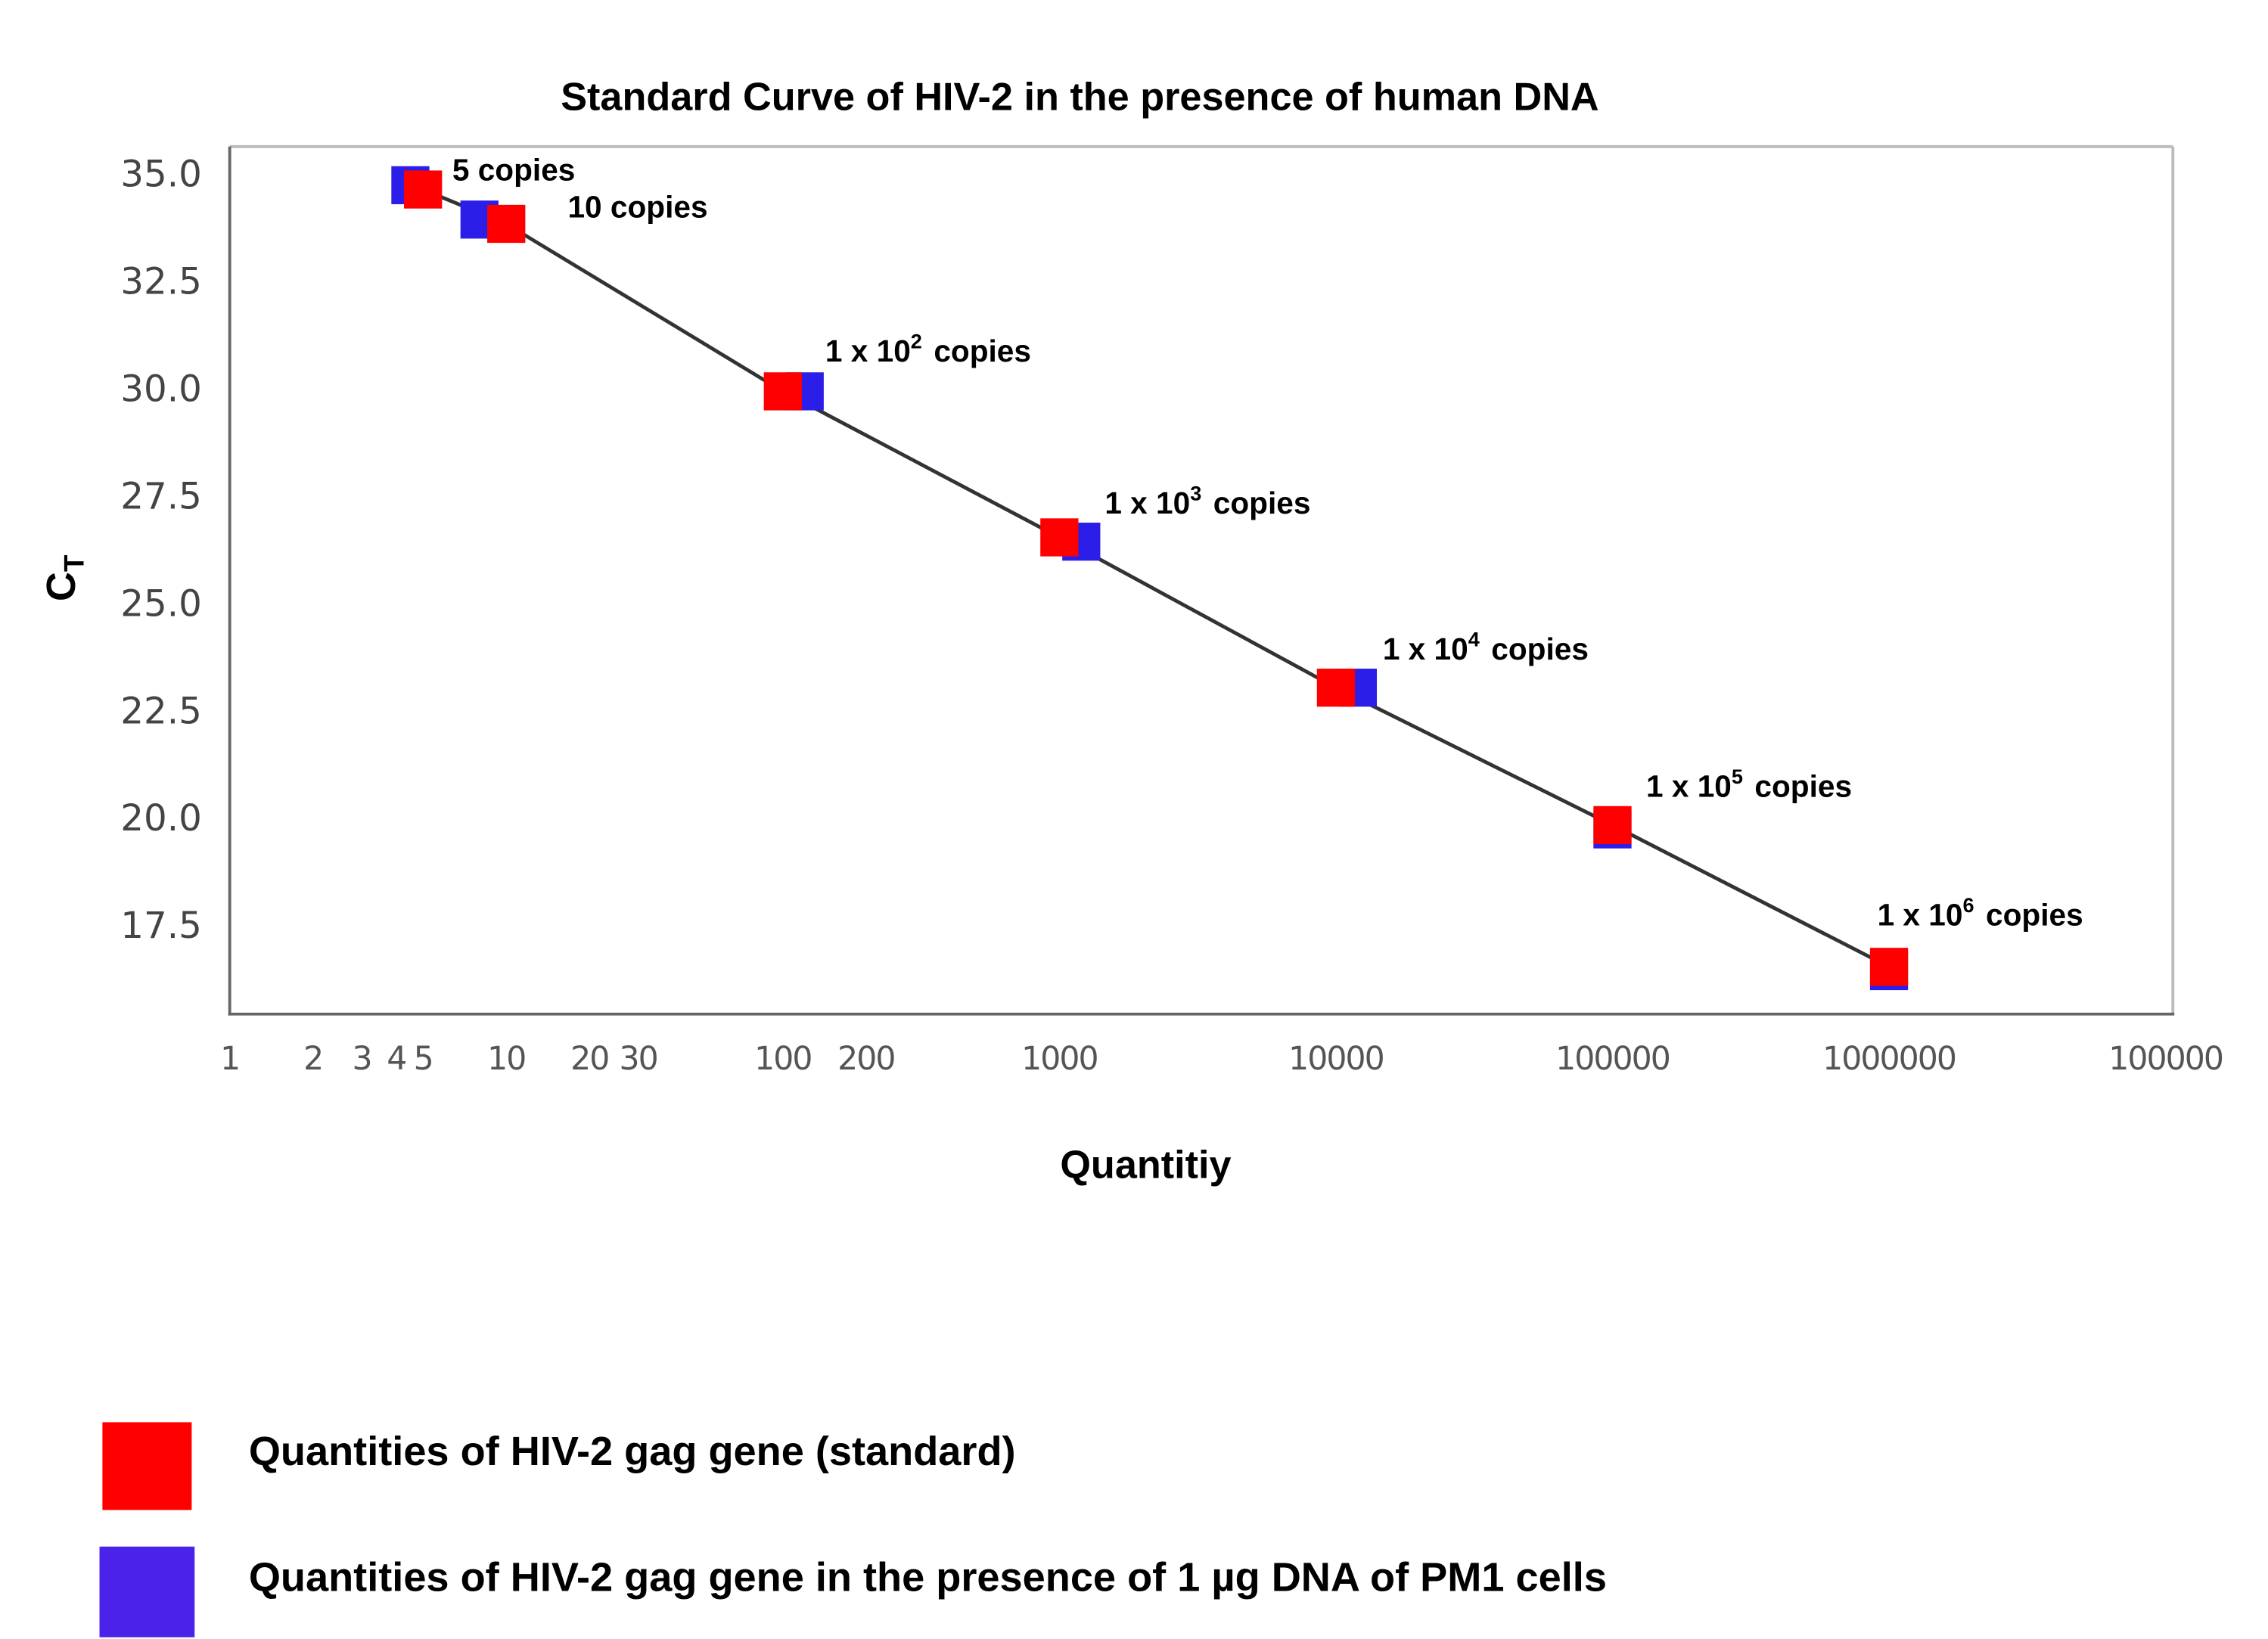  Describe the element at coordinates (1981, 913) in the screenshot. I see `annotation: 1 x 106 copies` at that location.